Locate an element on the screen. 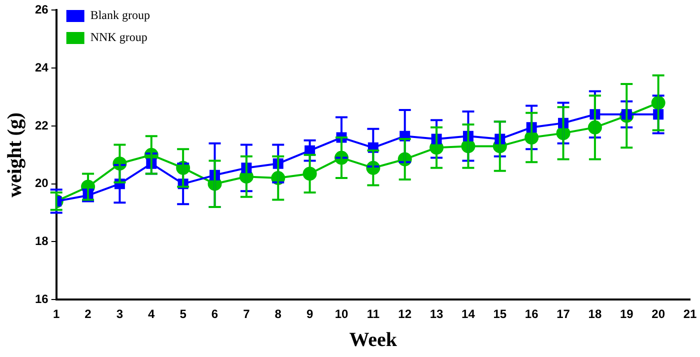  x-tick-label: 4 is located at coordinates (152, 314).